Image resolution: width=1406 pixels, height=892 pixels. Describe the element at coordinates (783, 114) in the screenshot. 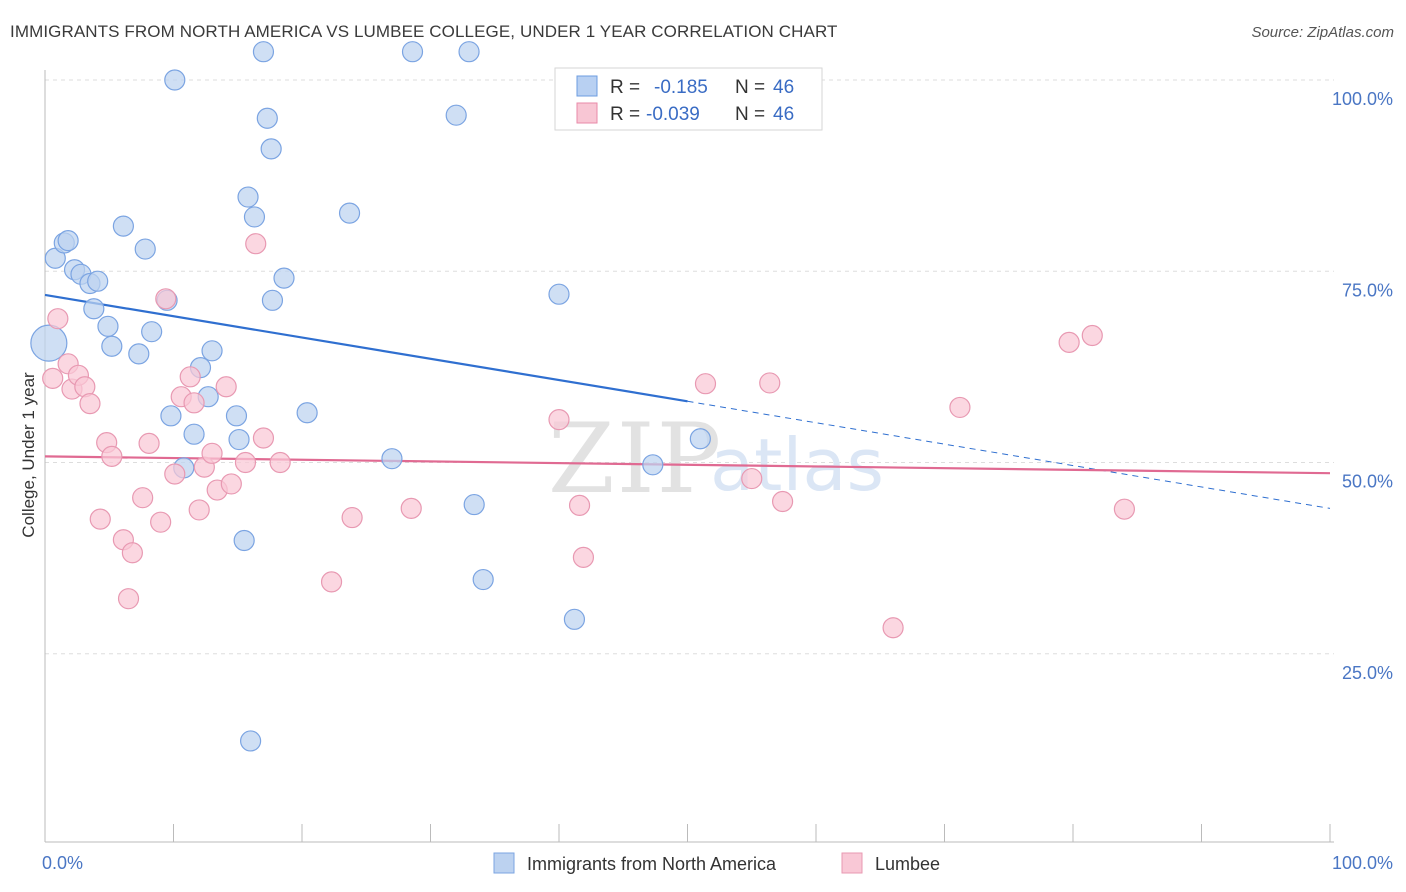

I see `legend-n-value-pink: 46` at that location.